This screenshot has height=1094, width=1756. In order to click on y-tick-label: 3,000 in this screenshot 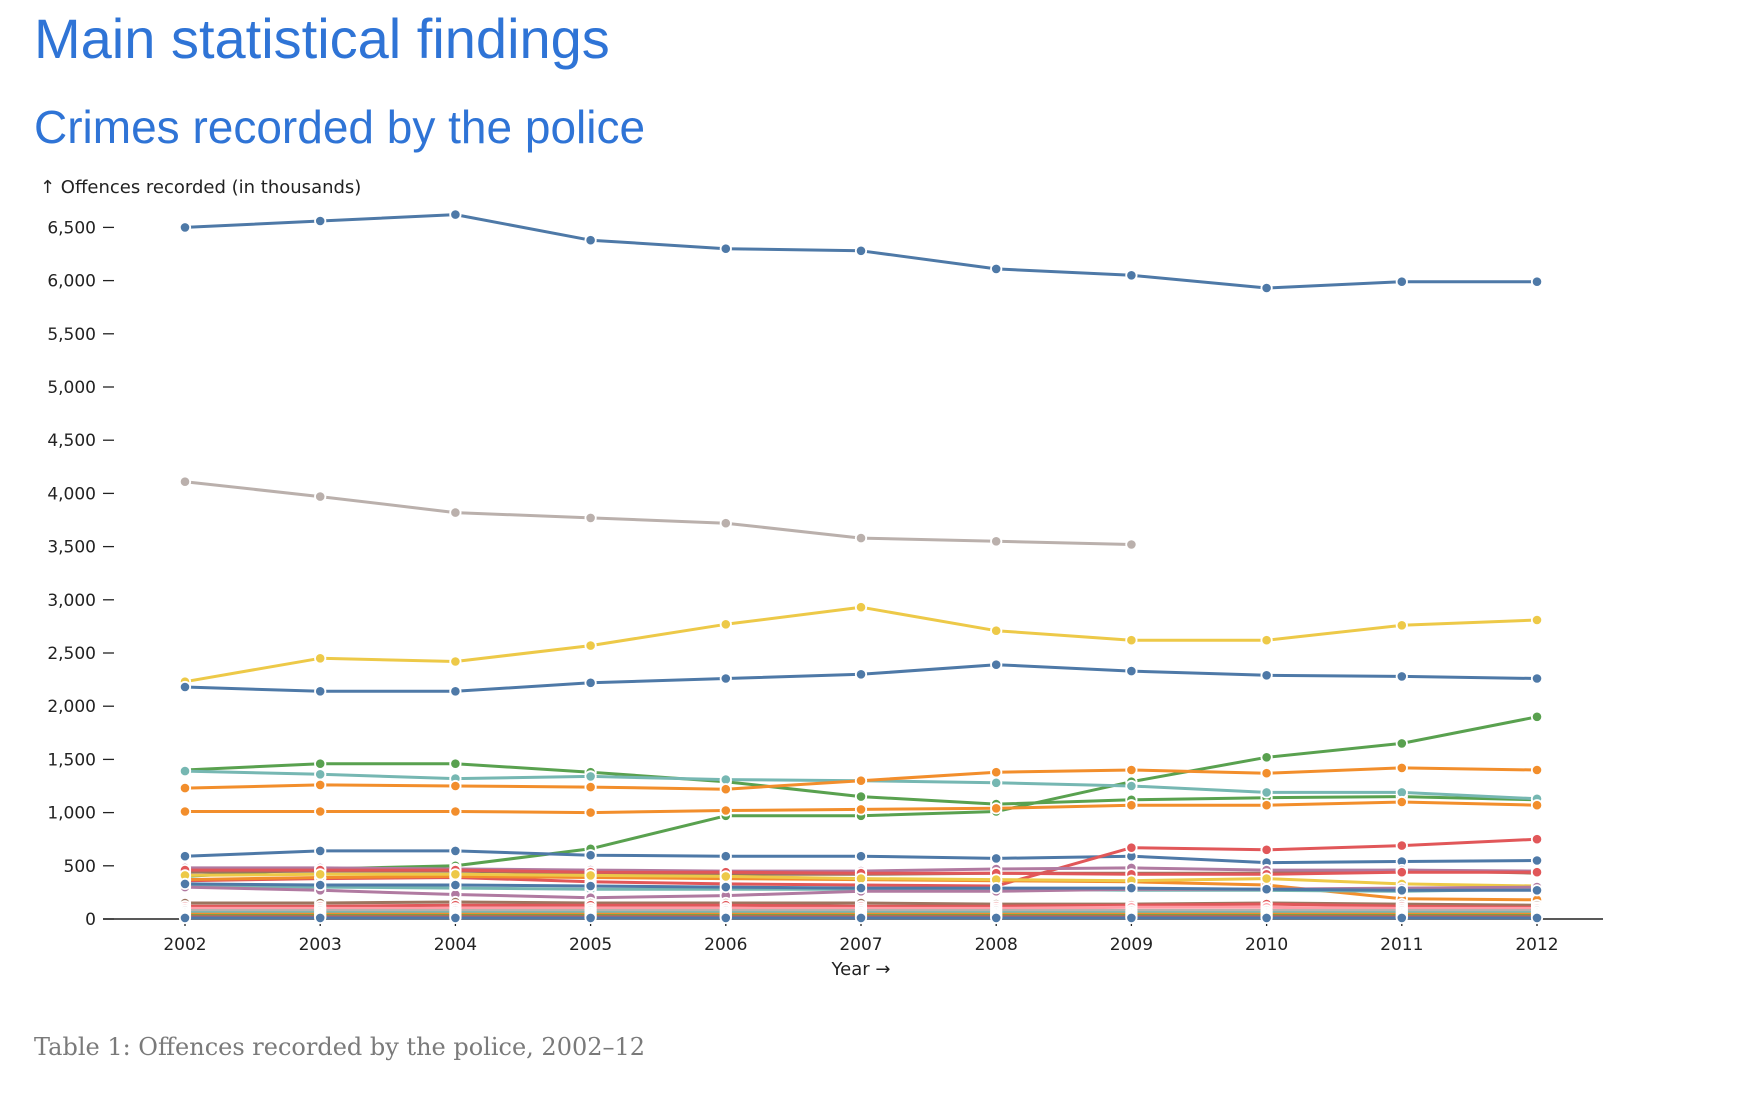, I will do `click(71, 601)`.